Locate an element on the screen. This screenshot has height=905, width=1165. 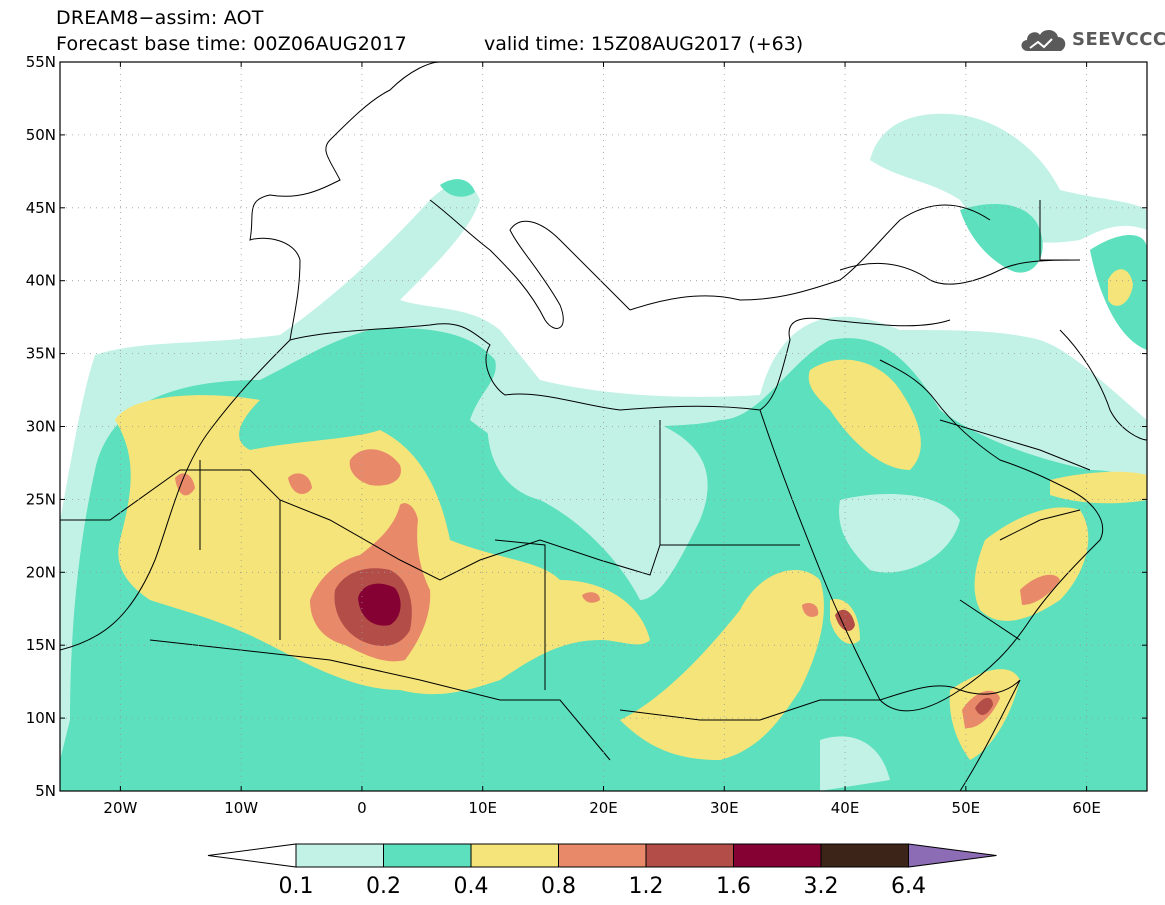
lat-tick-label: 30N is located at coordinates (41, 427).